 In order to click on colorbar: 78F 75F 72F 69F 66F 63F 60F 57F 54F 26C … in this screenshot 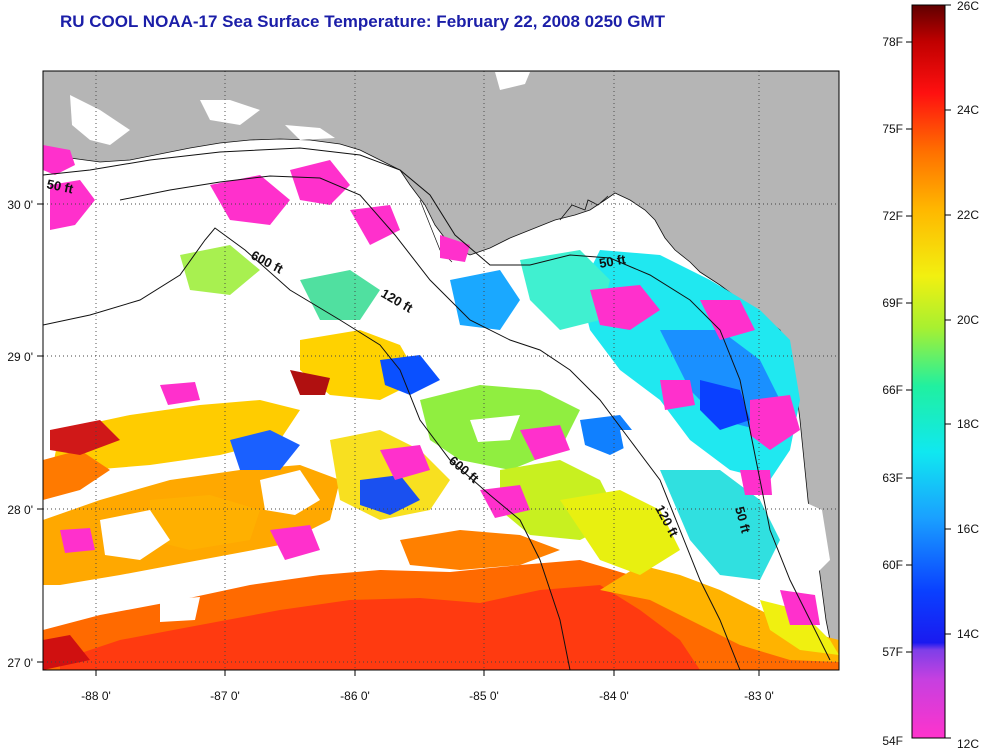, I will do `click(930, 375)`.